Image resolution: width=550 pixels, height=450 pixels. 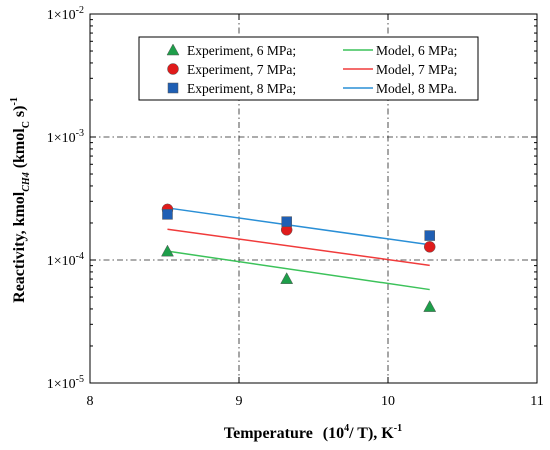 I want to click on y-tick-label: 1×10⁻², so click(x=65, y=14).